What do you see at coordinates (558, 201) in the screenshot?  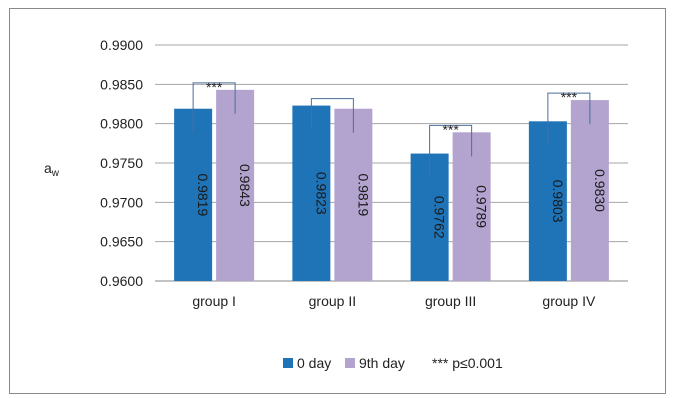 I see `bar-value-label: 0.9803` at bounding box center [558, 201].